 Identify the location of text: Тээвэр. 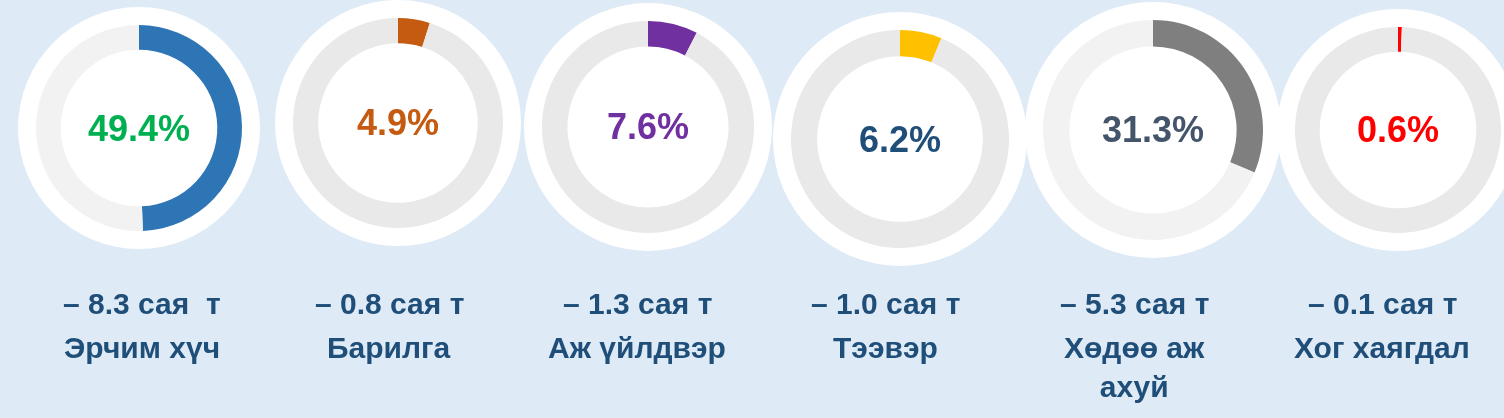
(885, 347).